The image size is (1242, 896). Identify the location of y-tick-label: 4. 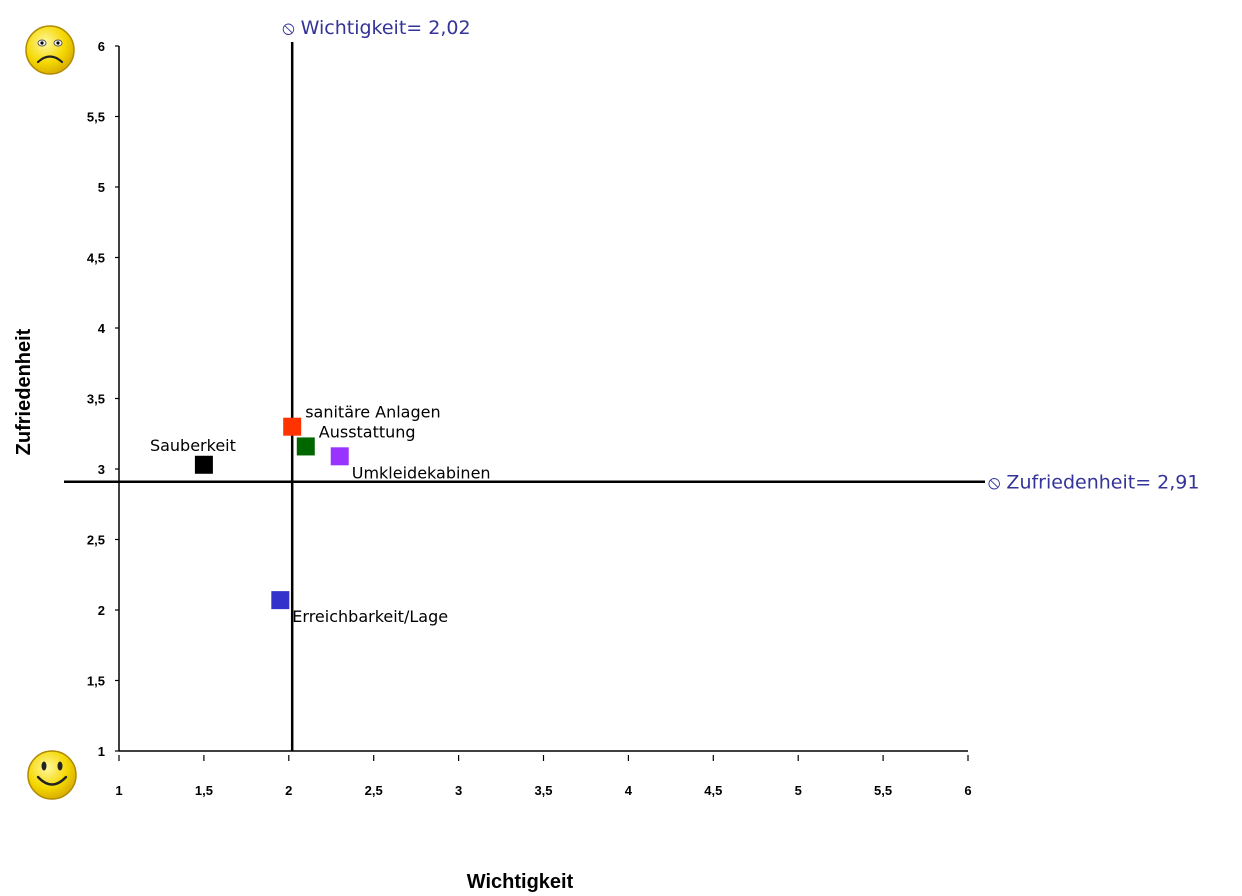
(102, 328).